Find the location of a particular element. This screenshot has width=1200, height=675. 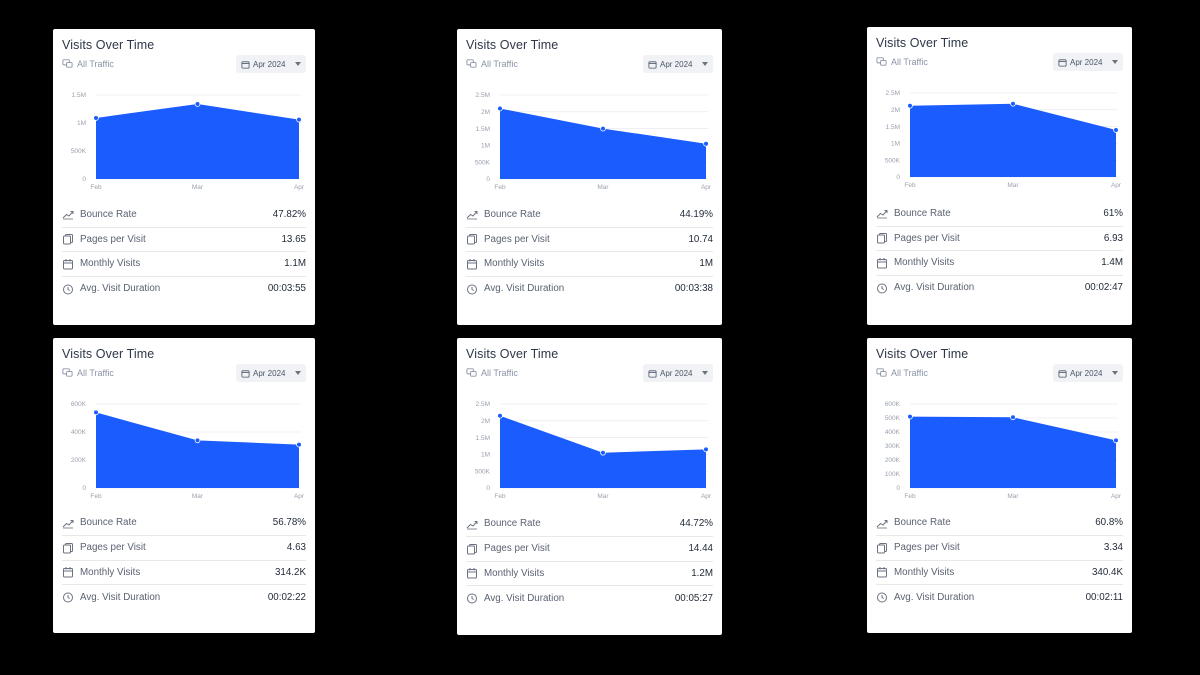

visits-area-chart: 0 200K 400K 600K Feb Mar Apr is located at coordinates (188, 450).